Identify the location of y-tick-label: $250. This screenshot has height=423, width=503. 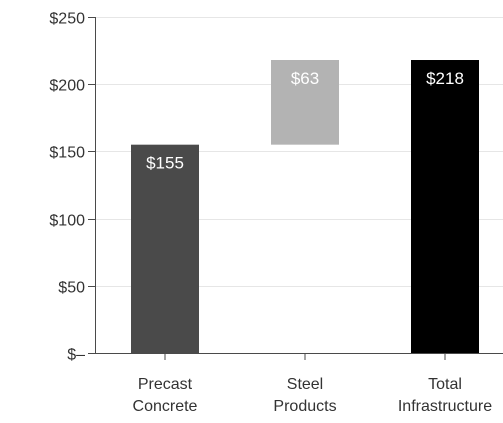
(67, 19).